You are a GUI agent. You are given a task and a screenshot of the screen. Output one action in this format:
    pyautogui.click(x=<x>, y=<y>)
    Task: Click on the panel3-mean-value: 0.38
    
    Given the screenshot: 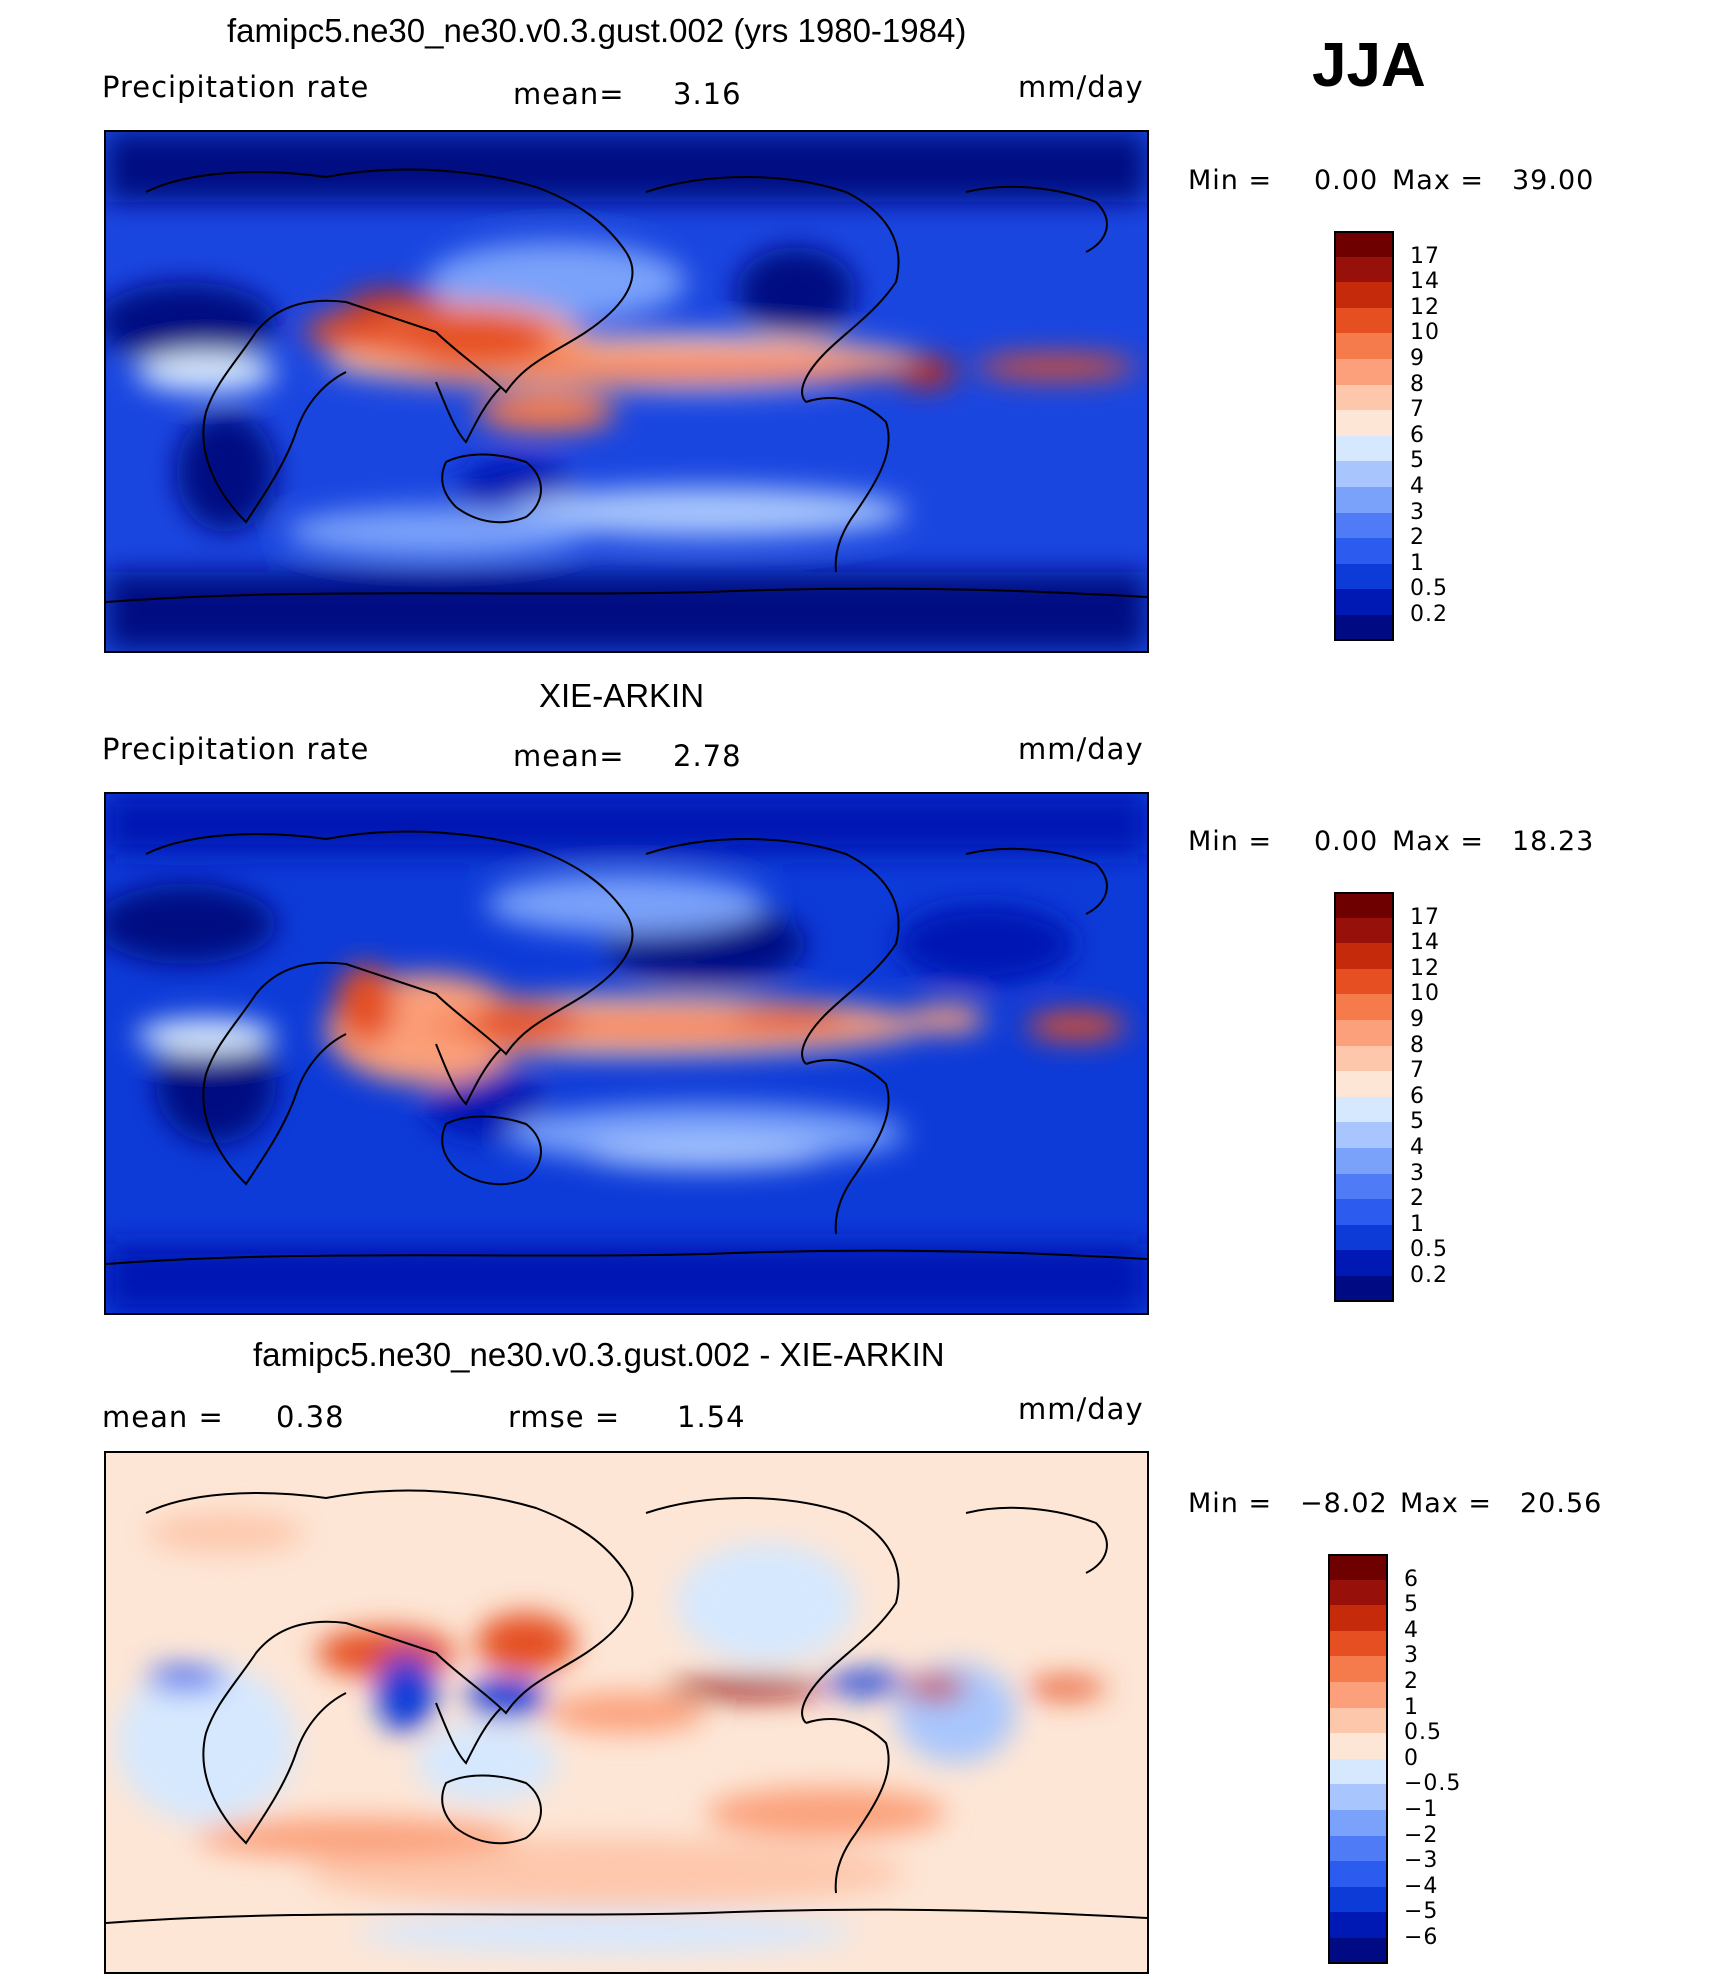 What is the action you would take?
    pyautogui.click(x=310, y=1417)
    